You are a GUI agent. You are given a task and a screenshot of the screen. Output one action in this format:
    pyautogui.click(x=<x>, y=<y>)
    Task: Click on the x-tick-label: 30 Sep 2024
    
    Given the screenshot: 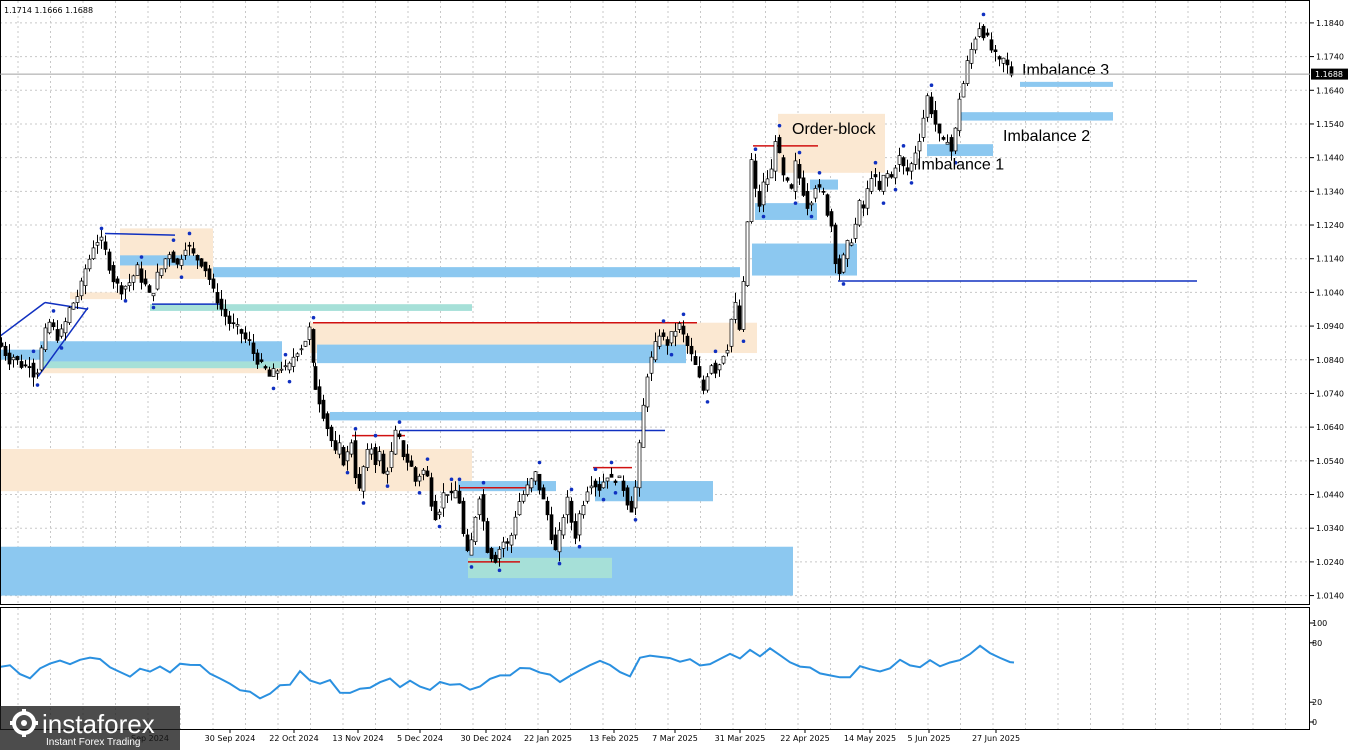 What is the action you would take?
    pyautogui.click(x=230, y=738)
    